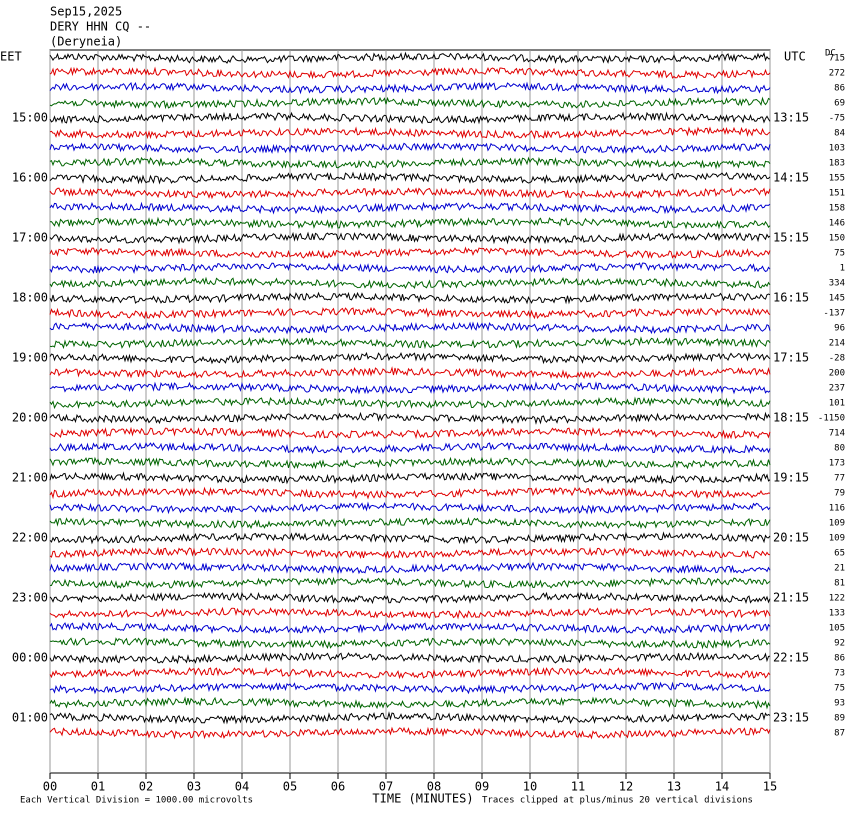 This screenshot has height=814, width=850. I want to click on right-axis-label: UTC, so click(795, 57).